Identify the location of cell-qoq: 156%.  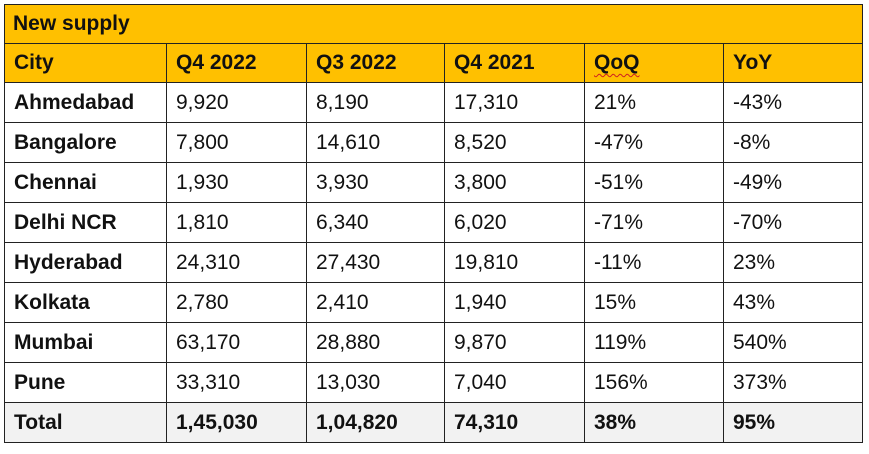
(654, 382).